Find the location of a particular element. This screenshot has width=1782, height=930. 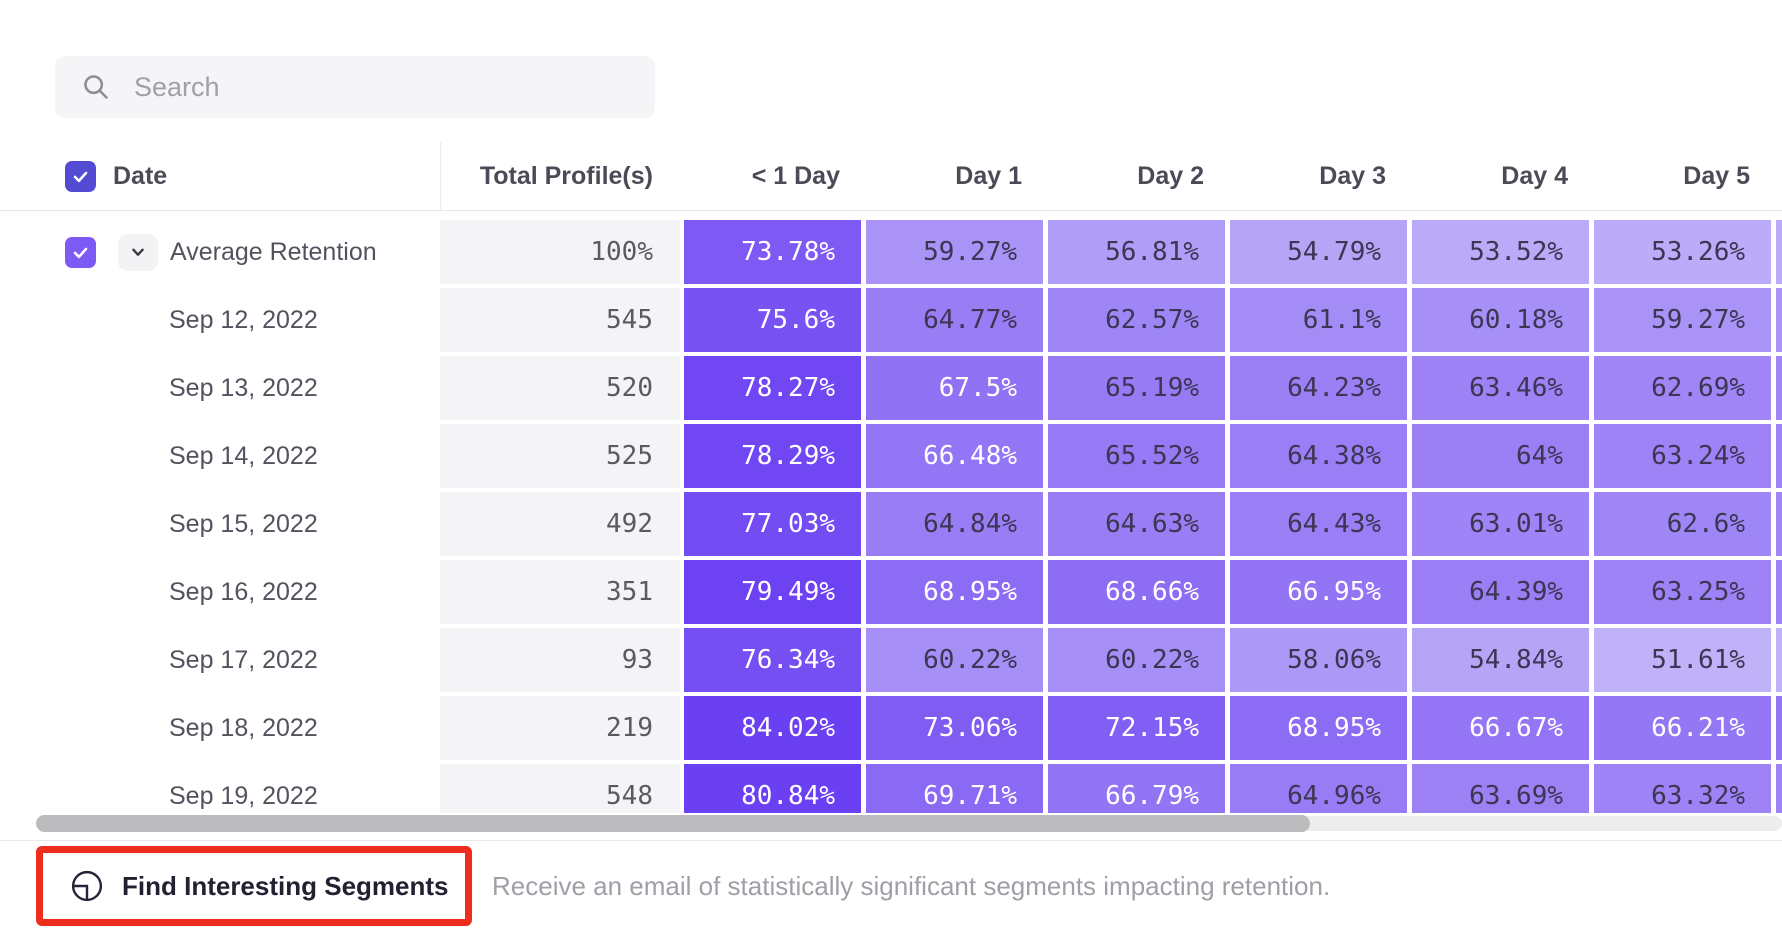

checkmark-icon is located at coordinates (80, 252).